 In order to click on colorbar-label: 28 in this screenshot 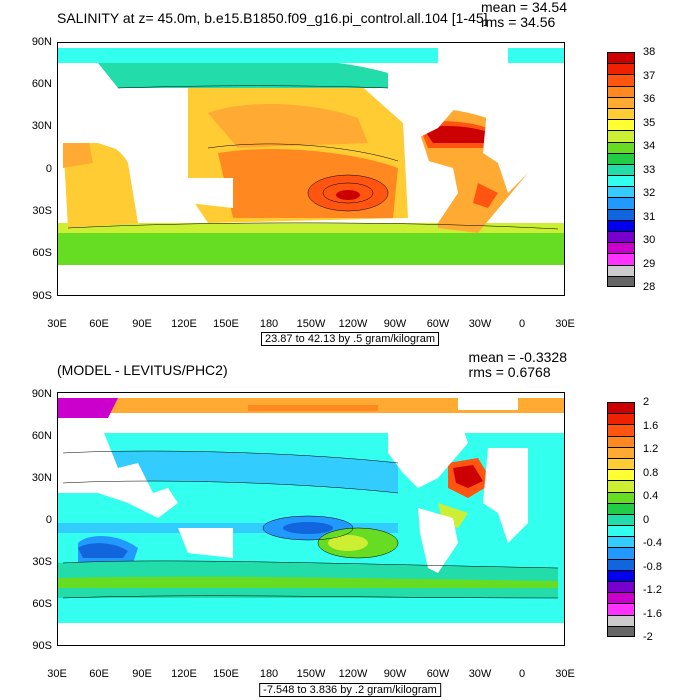, I will do `click(649, 287)`.